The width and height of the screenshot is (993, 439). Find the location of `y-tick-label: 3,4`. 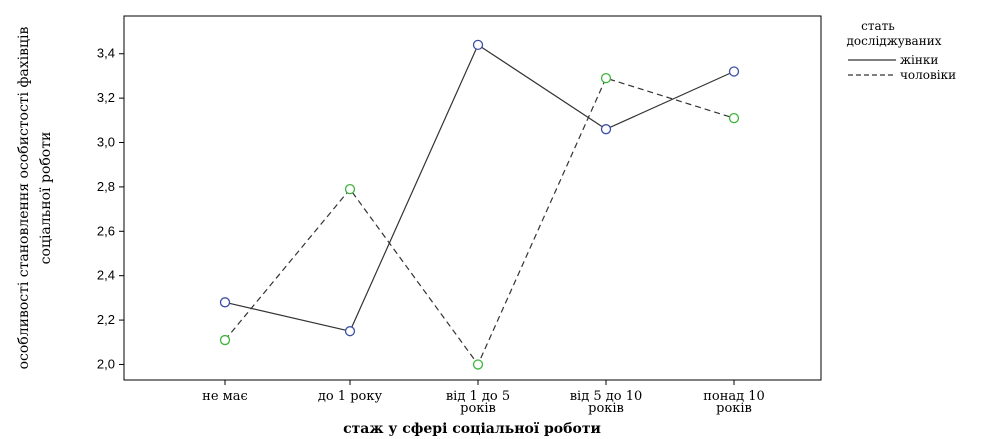

y-tick-label: 3,4 is located at coordinates (106, 53).